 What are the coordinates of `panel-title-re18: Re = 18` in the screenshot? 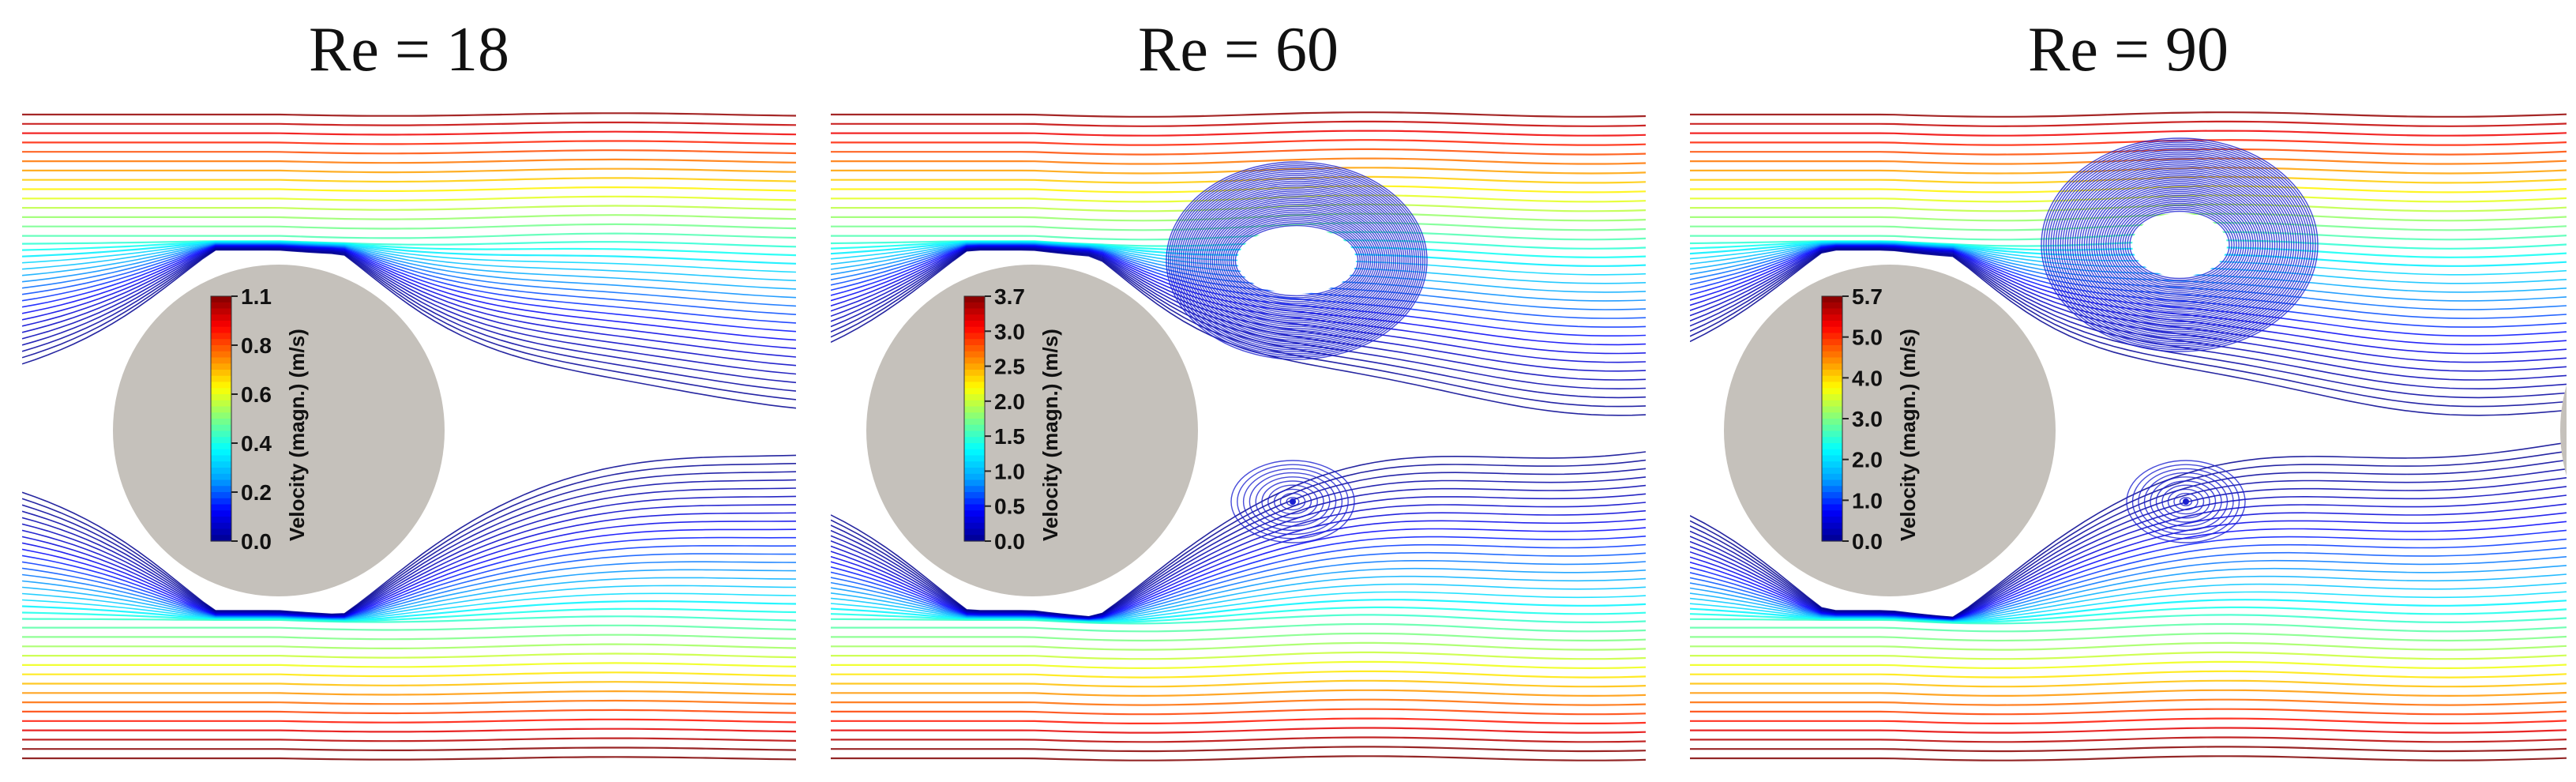 It's located at (409, 50).